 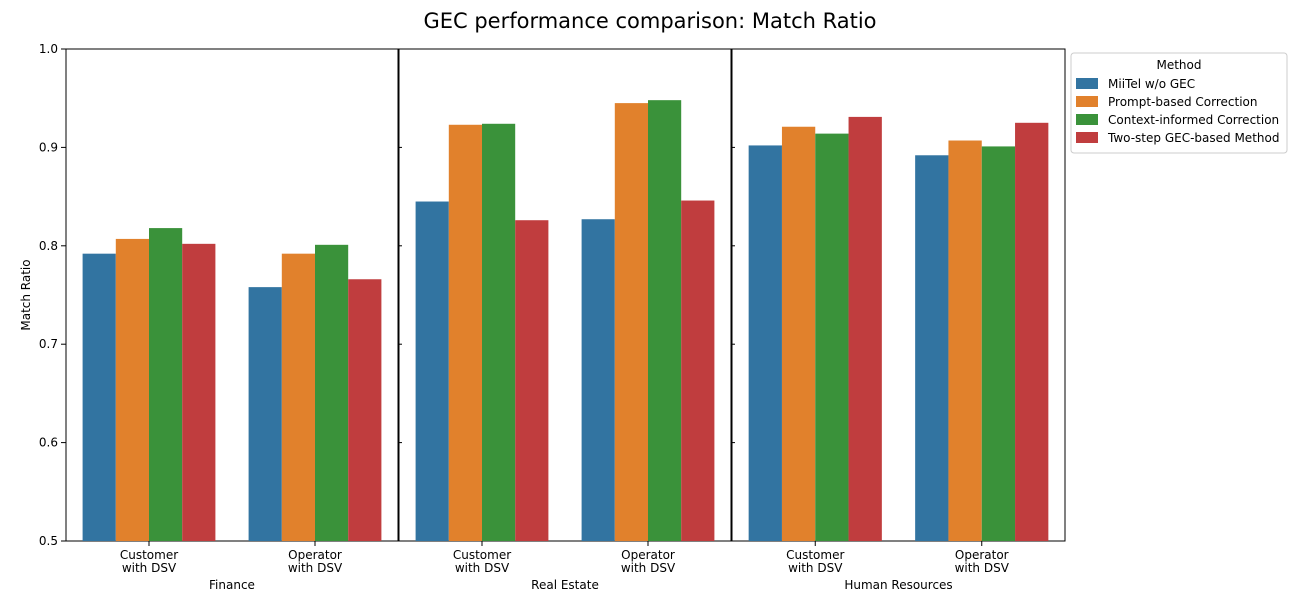 What do you see at coordinates (232, 585) in the screenshot?
I see `panel-xlabel: Finance` at bounding box center [232, 585].